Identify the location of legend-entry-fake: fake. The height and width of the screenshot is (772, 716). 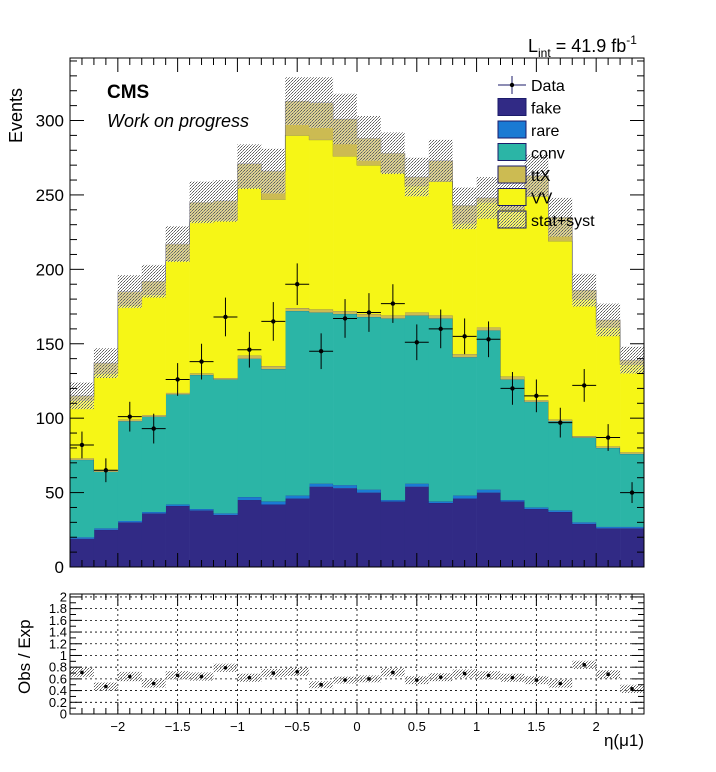
(529, 108).